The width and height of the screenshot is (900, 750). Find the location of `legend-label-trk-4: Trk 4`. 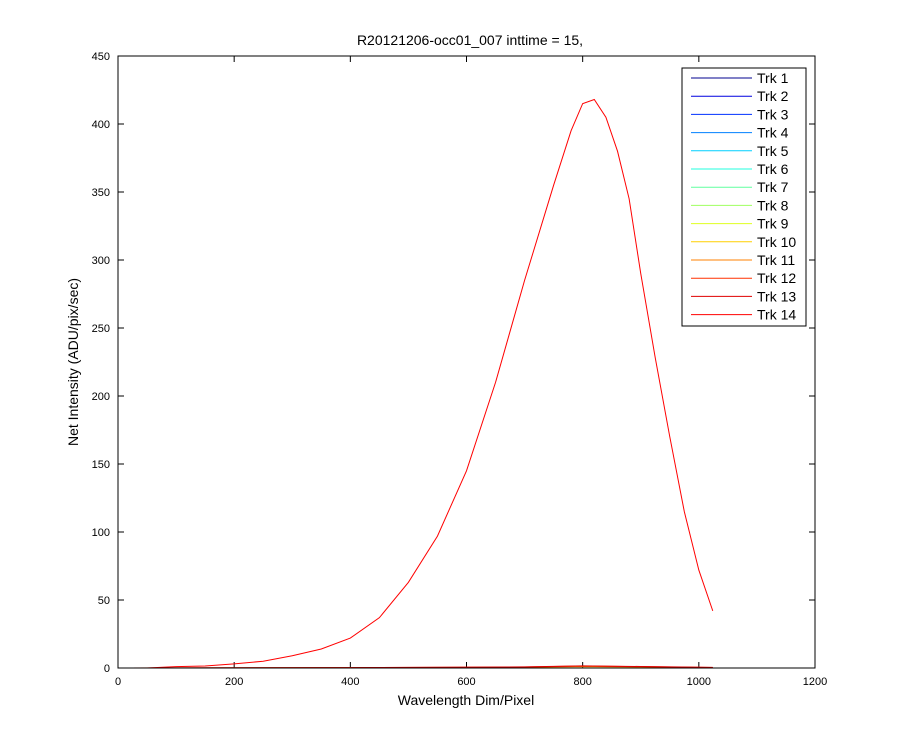

legend-label-trk-4: Trk 4 is located at coordinates (773, 133).